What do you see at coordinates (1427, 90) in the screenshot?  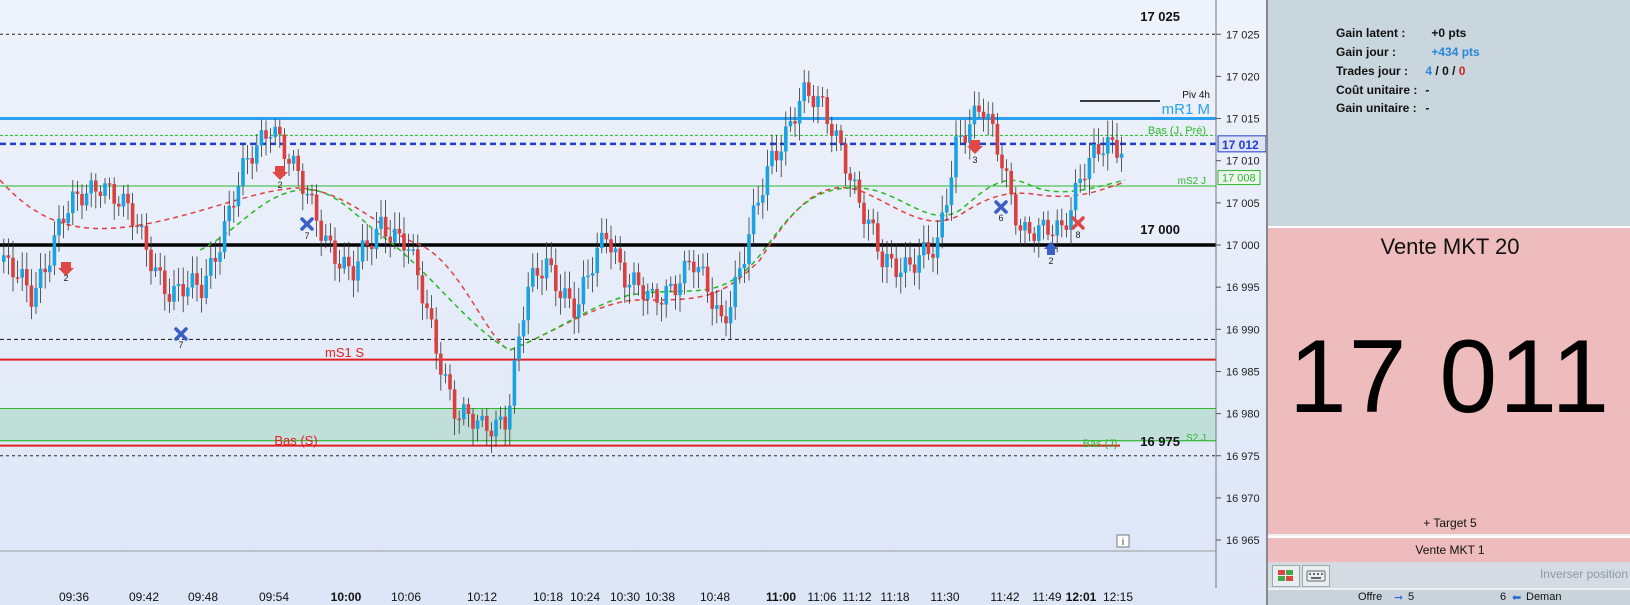 I see `cout-unitaire-value: -` at bounding box center [1427, 90].